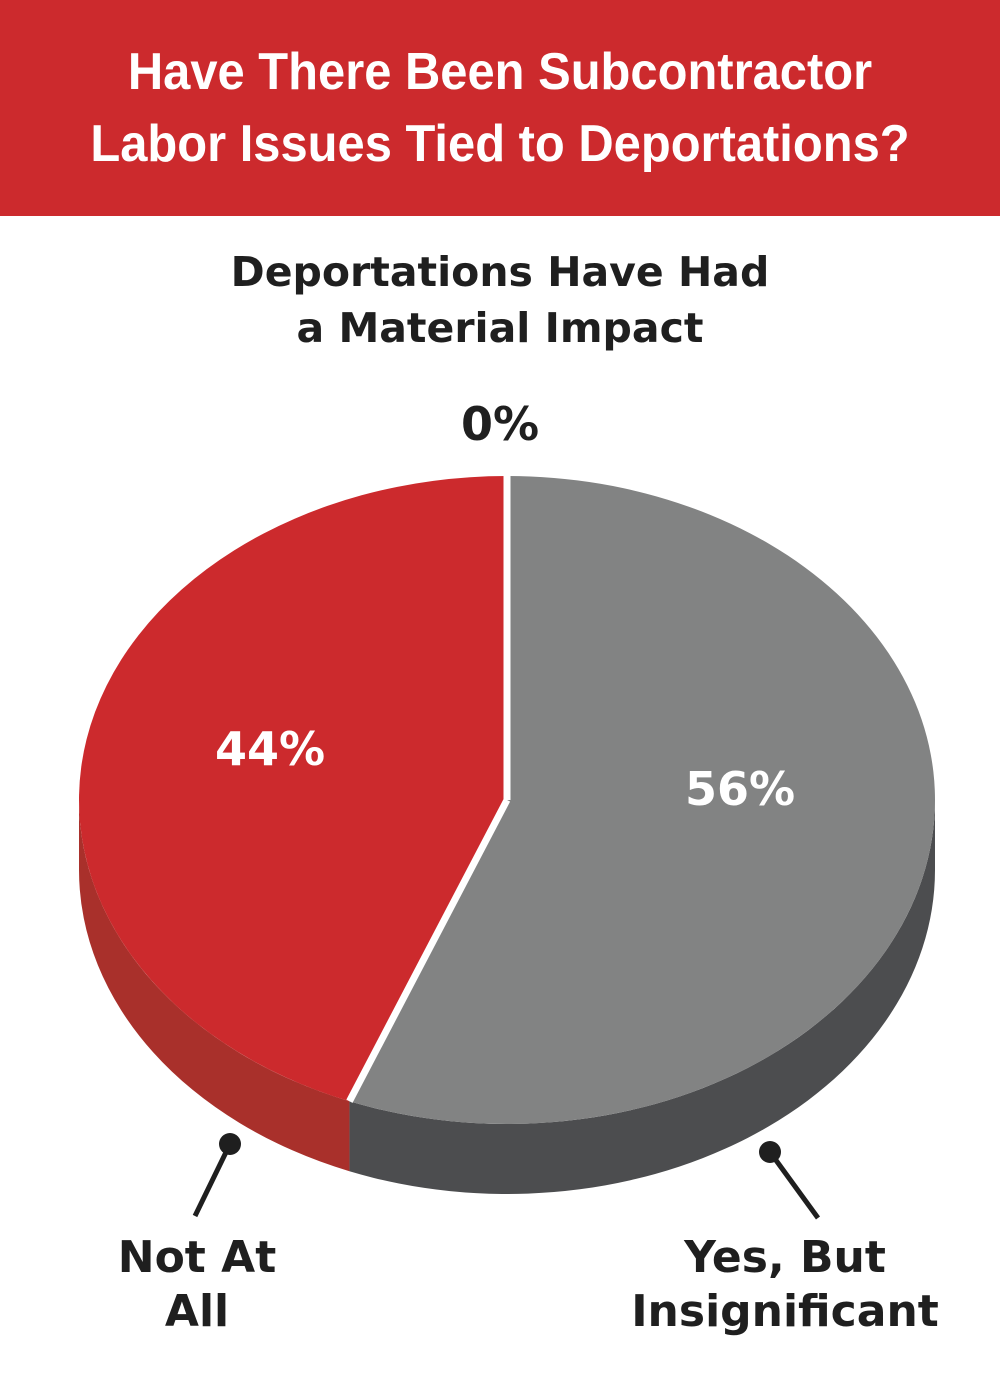 The height and width of the screenshot is (1388, 1000). What do you see at coordinates (197, 1257) in the screenshot?
I see `legend-label-2-line-1: Not At` at bounding box center [197, 1257].